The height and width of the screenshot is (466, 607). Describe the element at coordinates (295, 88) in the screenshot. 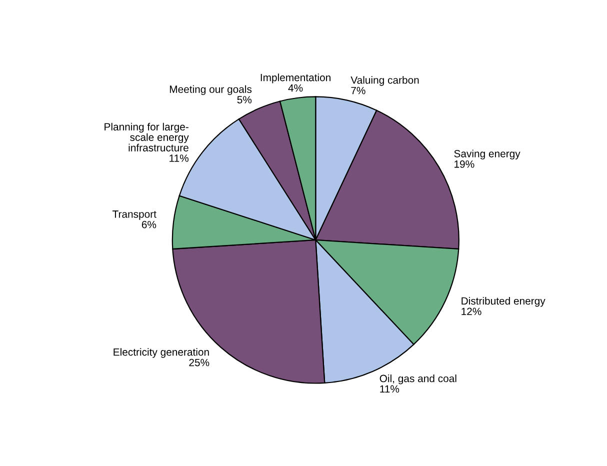

I see `data-label: 4%` at that location.